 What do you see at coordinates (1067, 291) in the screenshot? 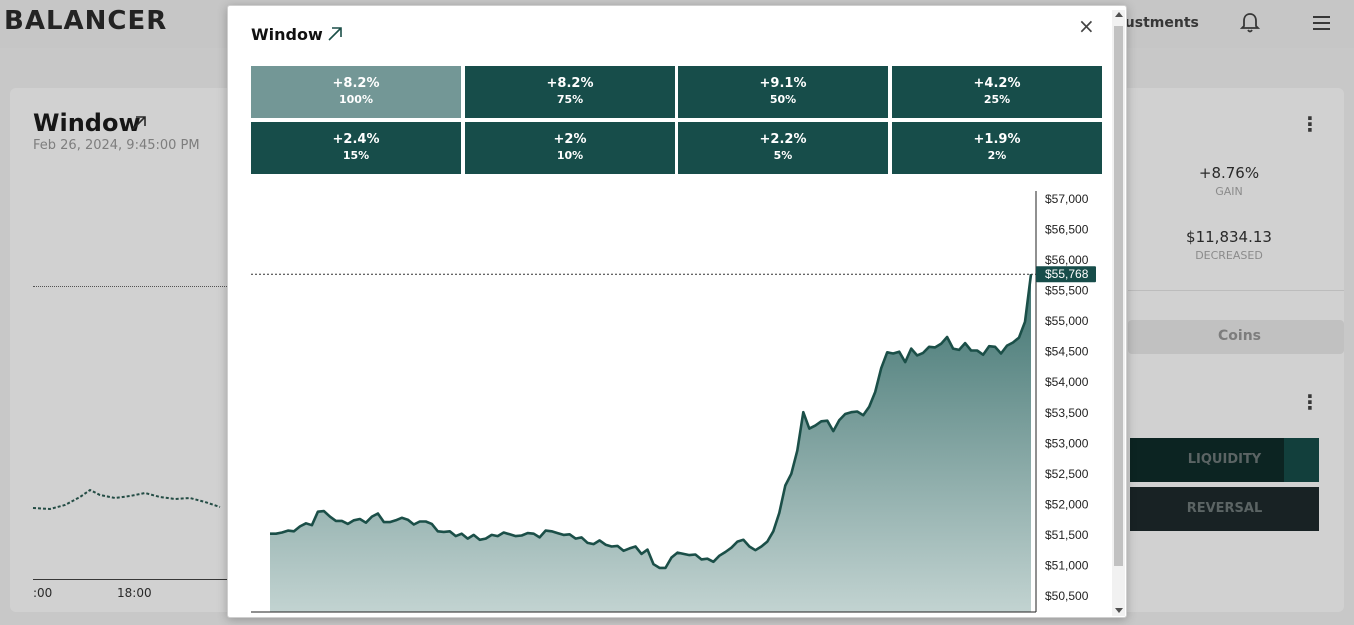
I see `y-tick-label: $55,500` at bounding box center [1067, 291].